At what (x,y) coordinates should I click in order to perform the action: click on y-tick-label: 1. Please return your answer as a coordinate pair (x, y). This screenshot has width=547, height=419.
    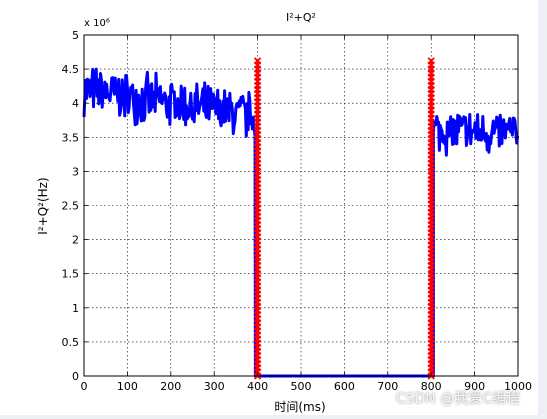
    Looking at the image, I should click on (75, 308).